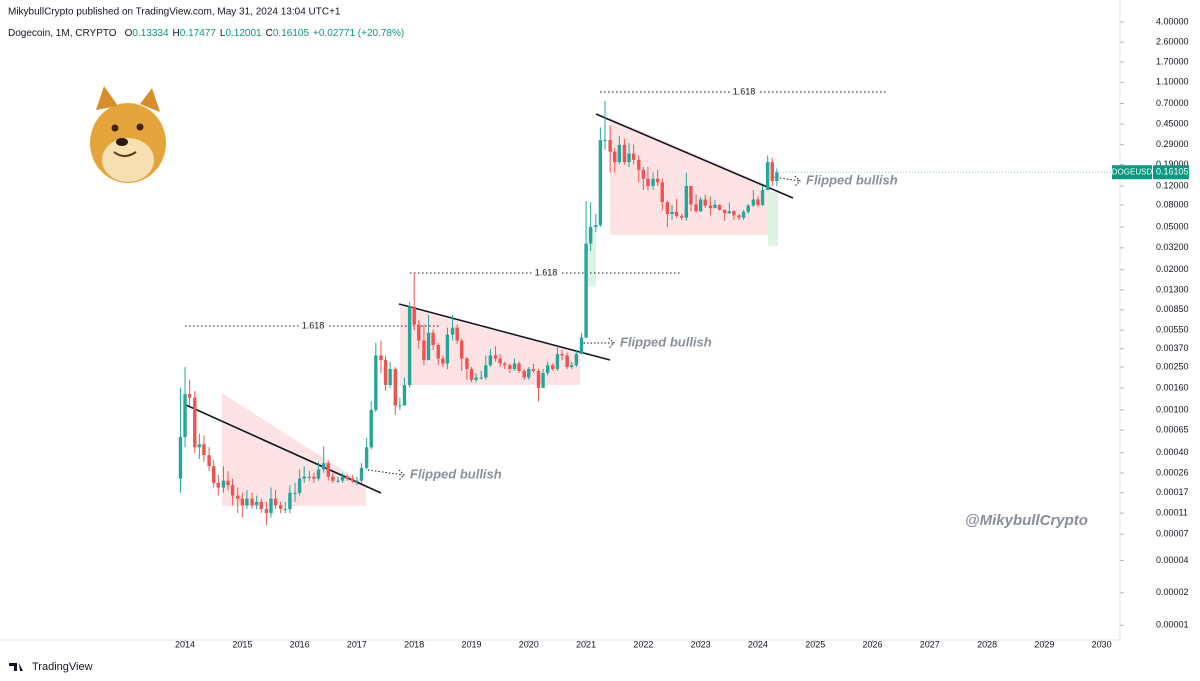 The image size is (1200, 681). I want to click on legend-key: L, so click(223, 33).